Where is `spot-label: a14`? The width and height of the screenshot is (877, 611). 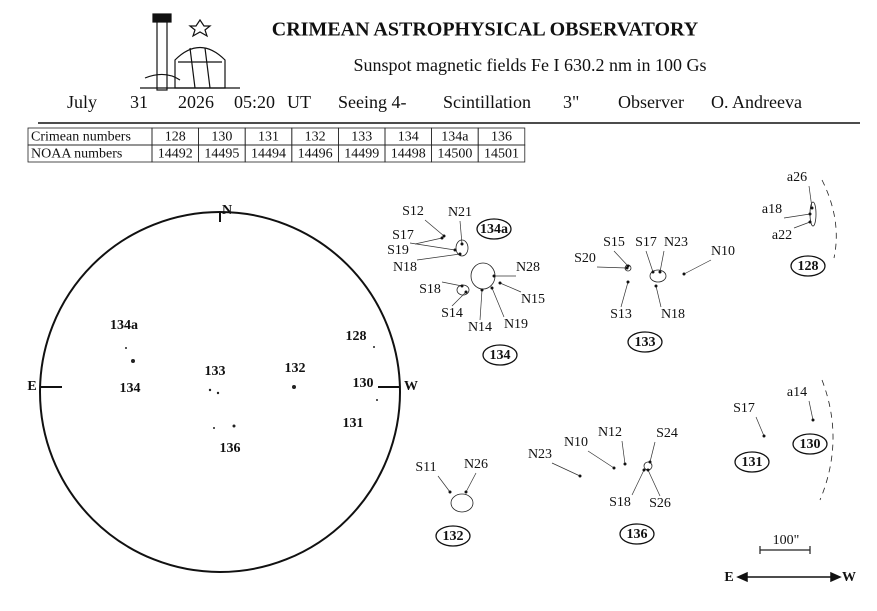
spot-label: a14 is located at coordinates (797, 392).